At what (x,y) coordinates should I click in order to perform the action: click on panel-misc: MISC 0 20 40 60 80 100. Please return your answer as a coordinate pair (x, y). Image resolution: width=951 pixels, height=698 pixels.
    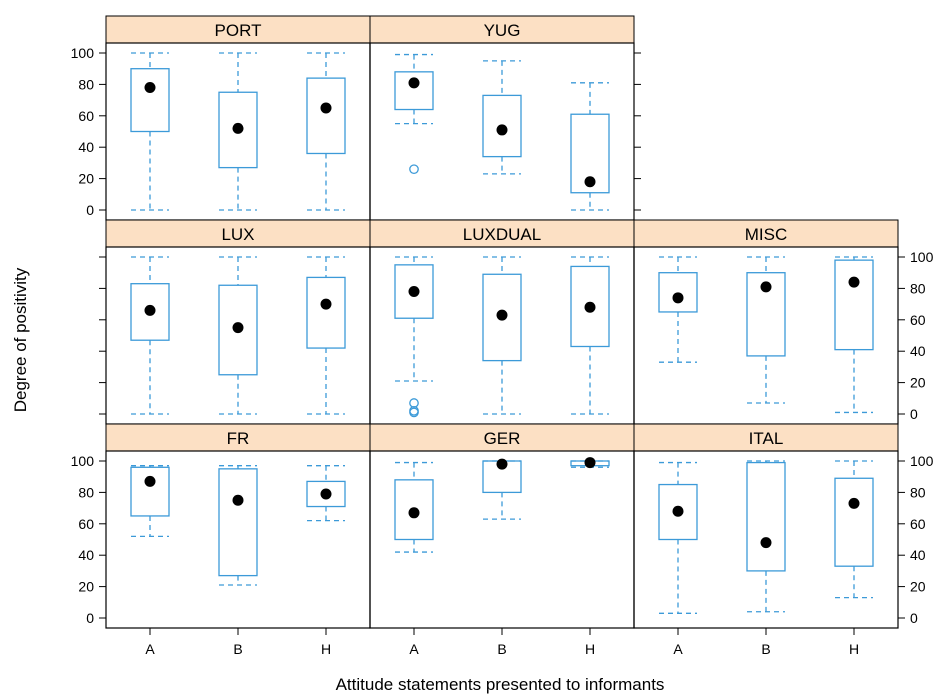
    Looking at the image, I should click on (783, 322).